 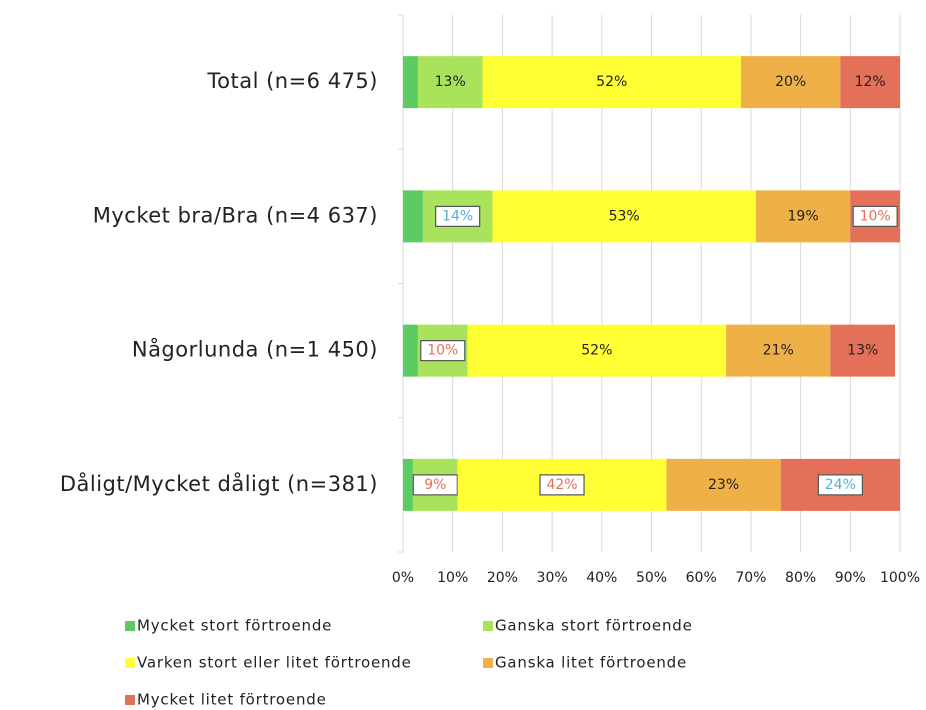 What do you see at coordinates (591, 663) in the screenshot?
I see `legend-label: Ganska litet förtroende` at bounding box center [591, 663].